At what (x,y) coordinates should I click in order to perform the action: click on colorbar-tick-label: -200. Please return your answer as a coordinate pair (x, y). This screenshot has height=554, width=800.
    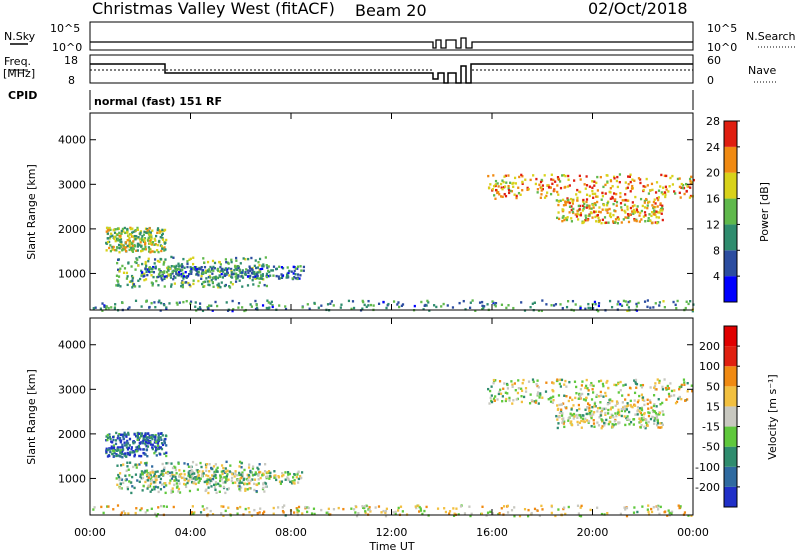
    Looking at the image, I should click on (707, 487).